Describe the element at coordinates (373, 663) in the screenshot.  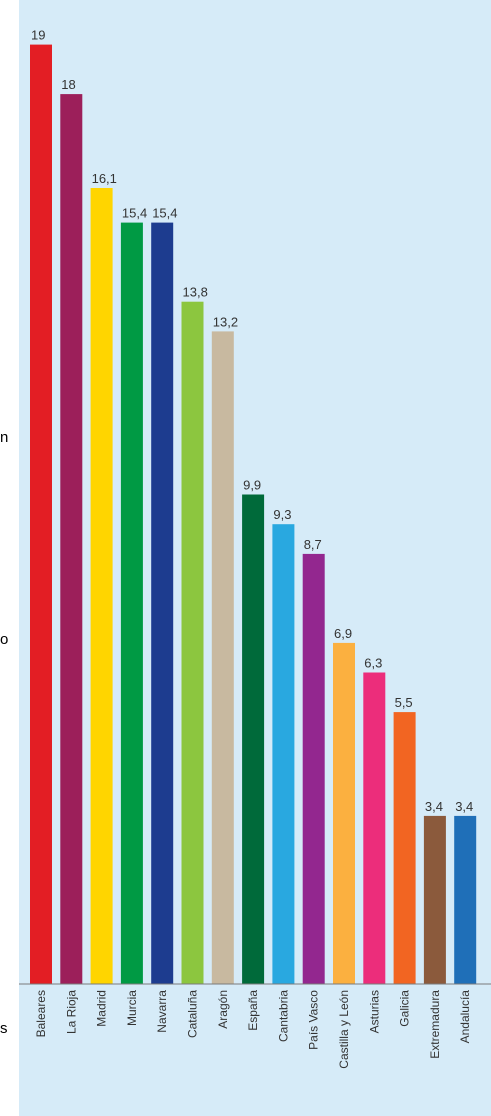
I see `value-label: 6,3` at that location.